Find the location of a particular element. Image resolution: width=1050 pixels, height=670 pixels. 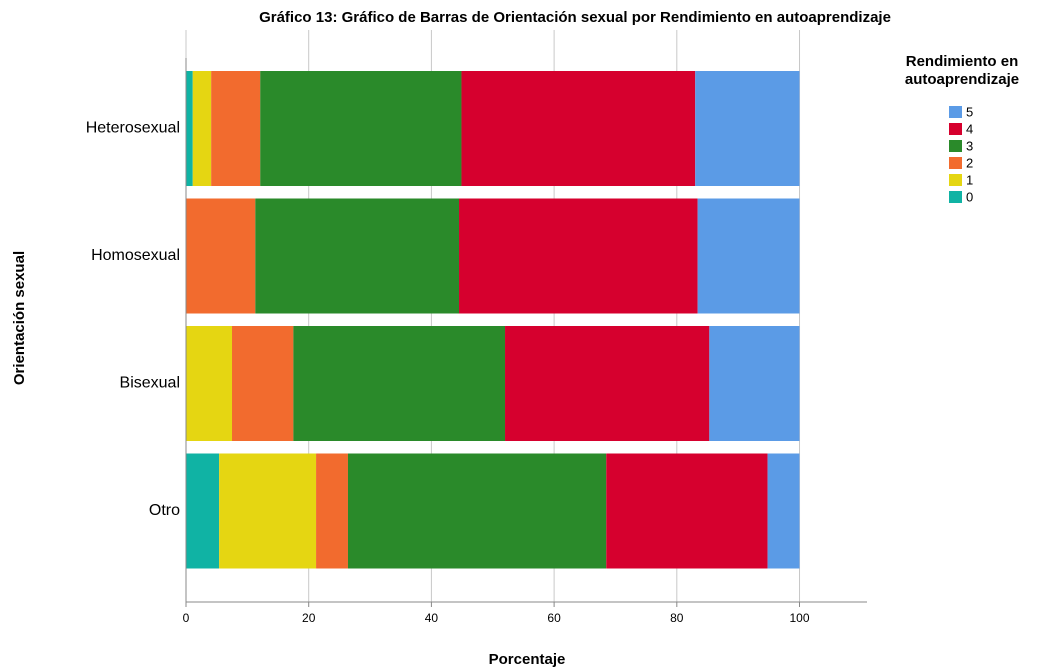

y-tick-label: Heterosexual is located at coordinates (133, 128).